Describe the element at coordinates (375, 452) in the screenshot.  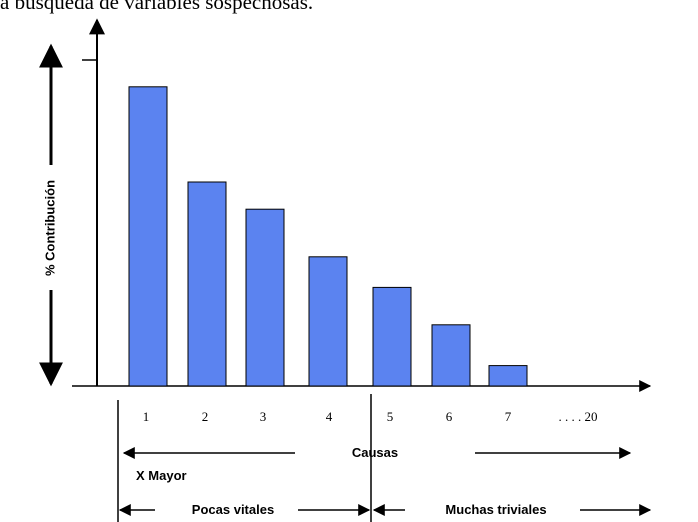
I see `causas-label: Causas` at that location.